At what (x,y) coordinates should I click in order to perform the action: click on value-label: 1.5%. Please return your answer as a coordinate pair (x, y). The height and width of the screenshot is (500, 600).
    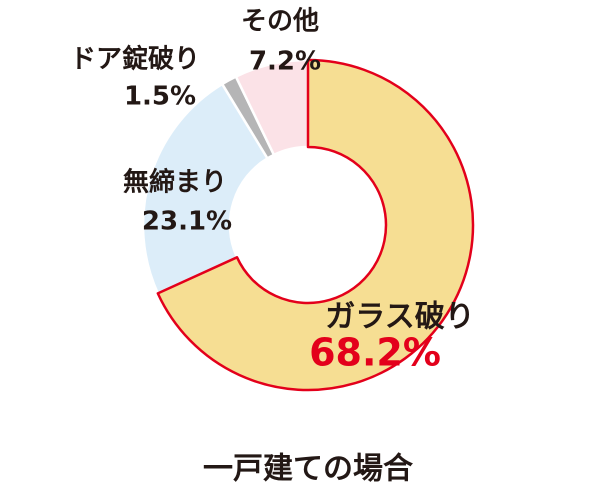
    Looking at the image, I should click on (160, 97).